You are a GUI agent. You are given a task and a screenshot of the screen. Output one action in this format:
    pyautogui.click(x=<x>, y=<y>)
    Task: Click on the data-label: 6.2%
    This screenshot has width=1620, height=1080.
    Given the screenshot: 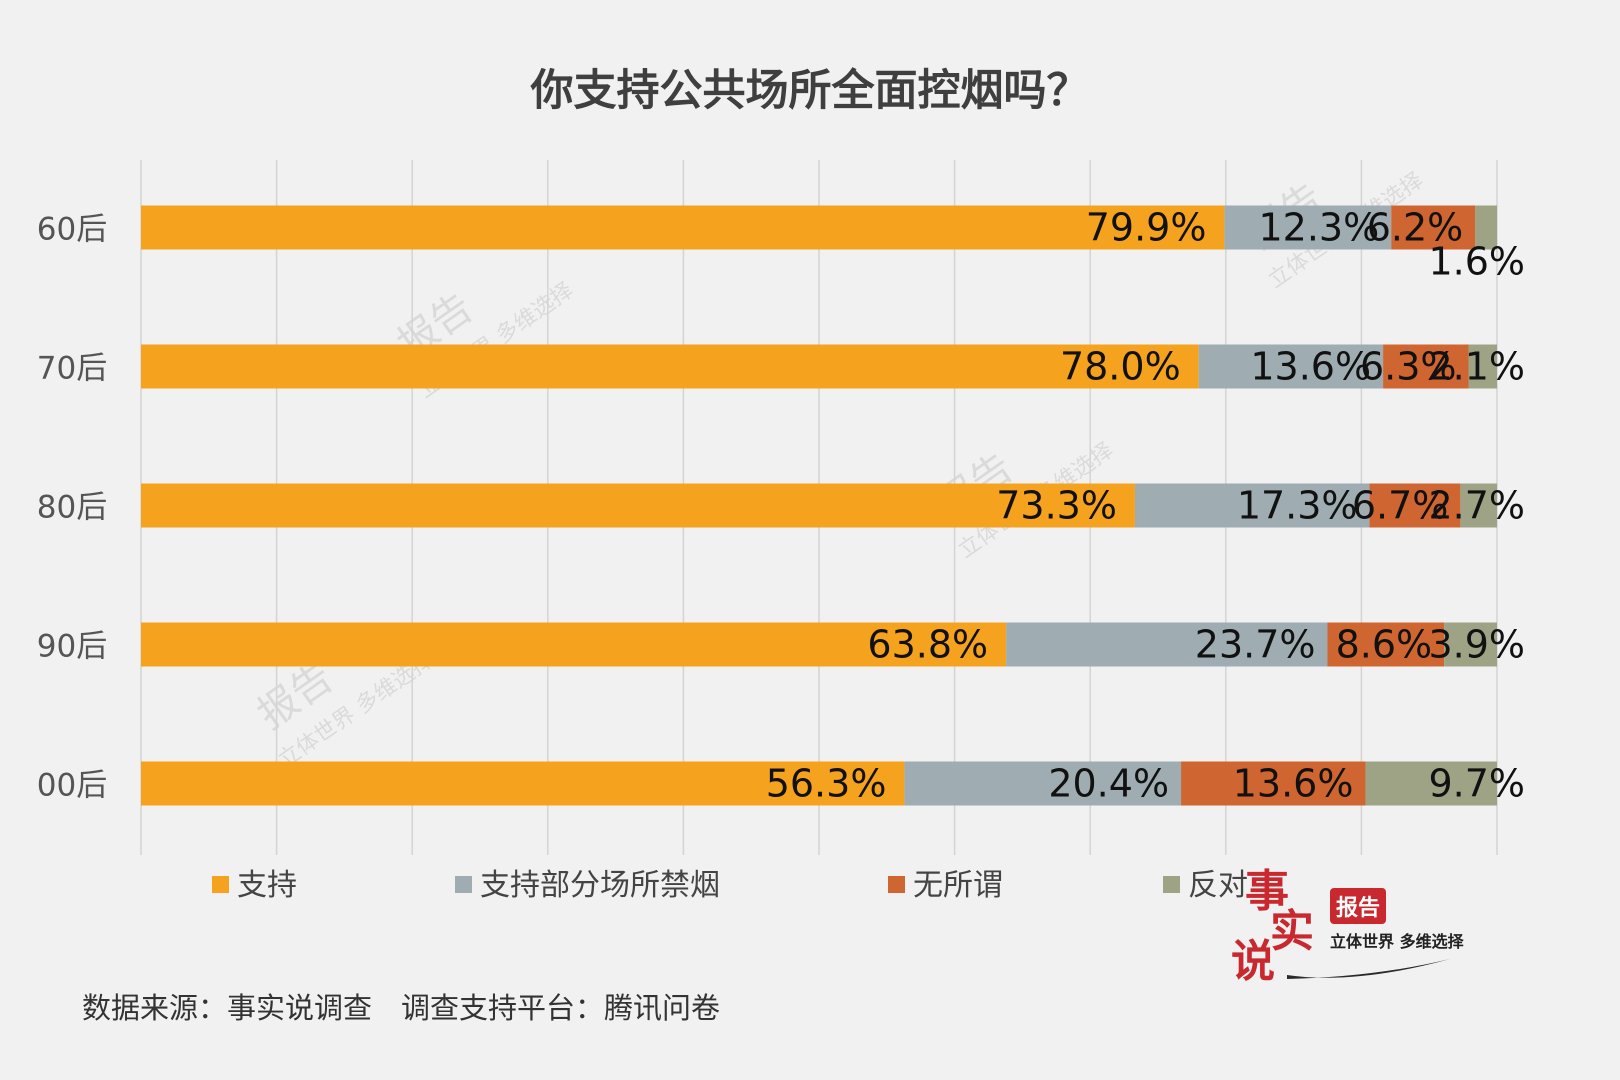 What is the action you would take?
    pyautogui.click(x=1415, y=228)
    